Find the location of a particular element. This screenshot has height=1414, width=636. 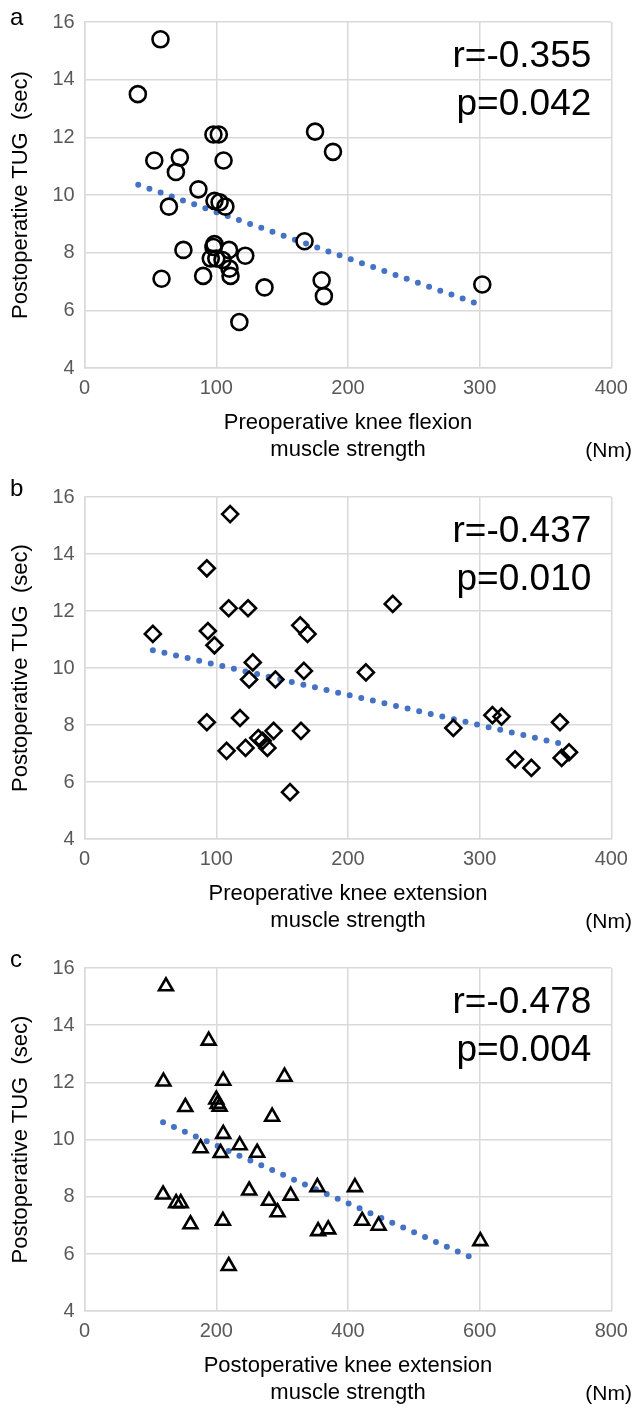

y-tick-label: 8 is located at coordinates (69, 251).